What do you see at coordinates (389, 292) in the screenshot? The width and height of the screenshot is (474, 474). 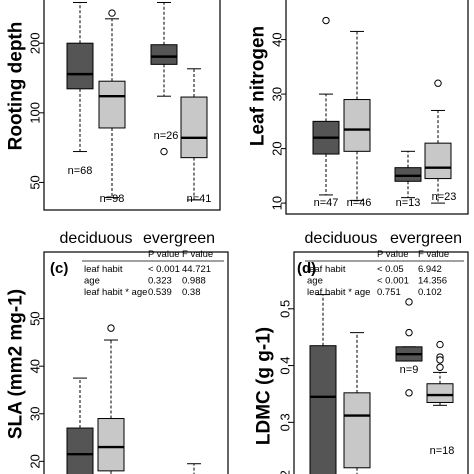 I see `panel-4-table-cell: 0.751` at bounding box center [389, 292].